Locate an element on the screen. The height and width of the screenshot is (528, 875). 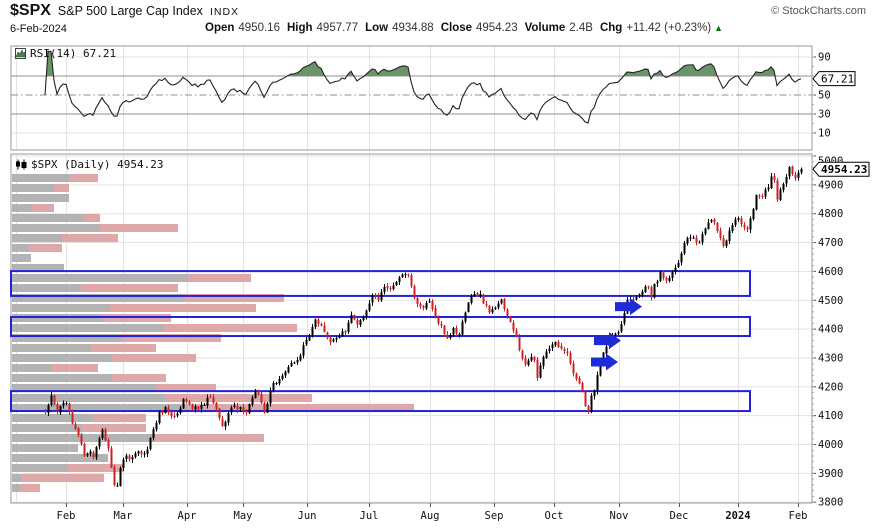
rsi-plot is located at coordinates (423, 87).